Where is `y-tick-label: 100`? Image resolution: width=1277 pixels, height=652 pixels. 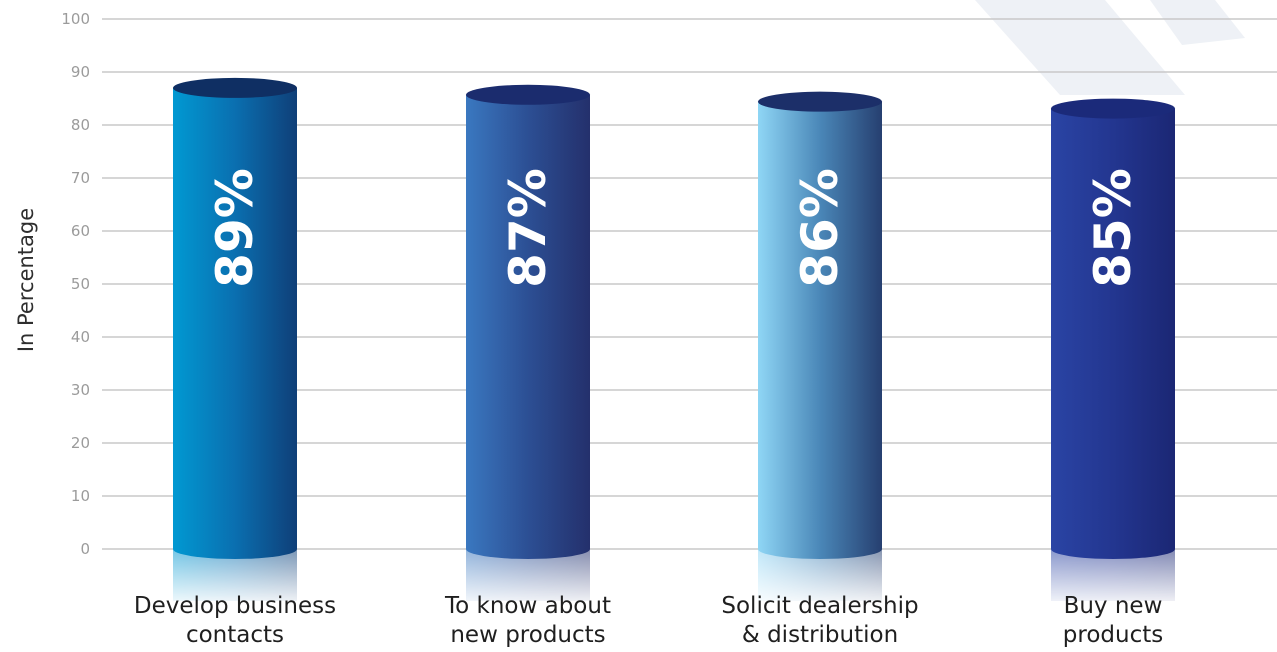
y-tick-label: 100 is located at coordinates (75, 19).